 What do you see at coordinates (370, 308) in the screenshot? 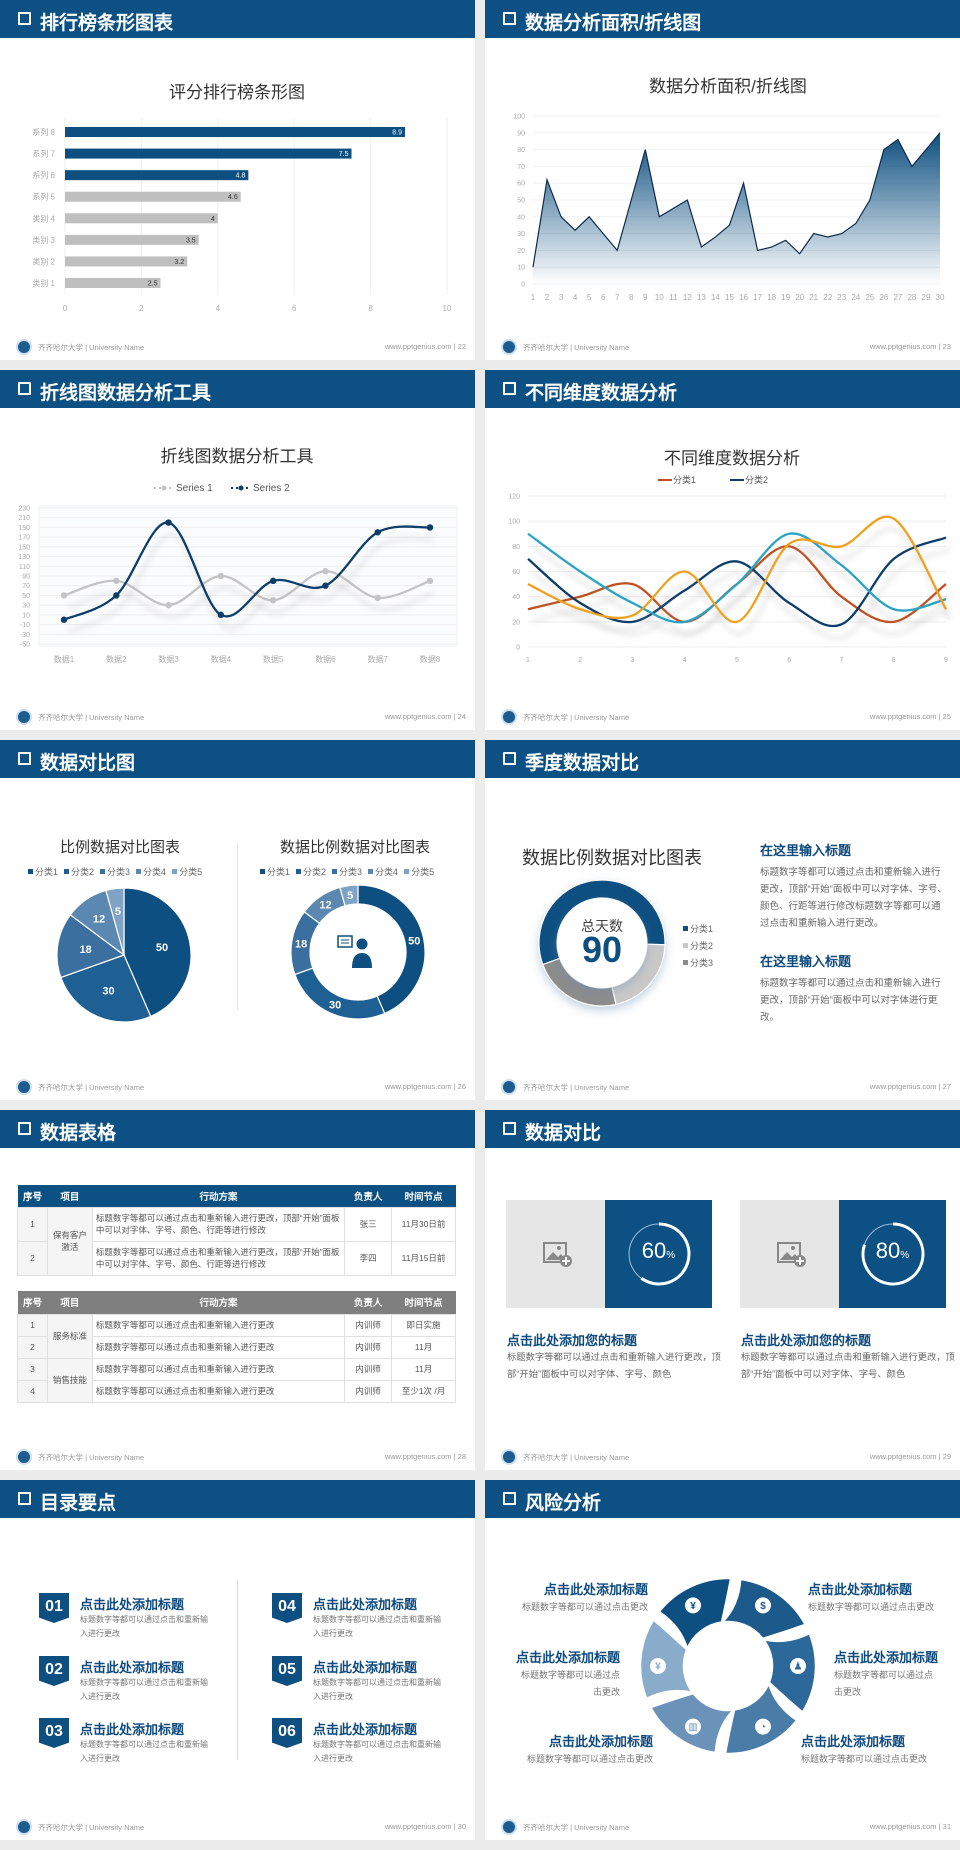
I see `x-tick-label: 8` at bounding box center [370, 308].